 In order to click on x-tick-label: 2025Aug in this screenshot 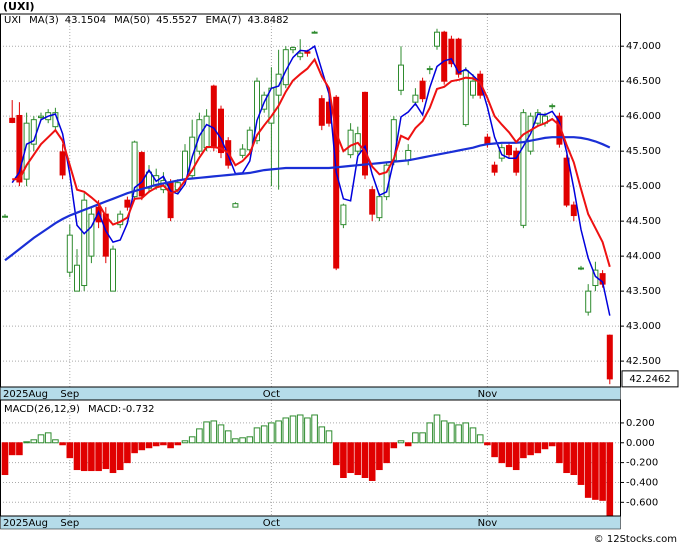, I will do `click(25, 523)`.